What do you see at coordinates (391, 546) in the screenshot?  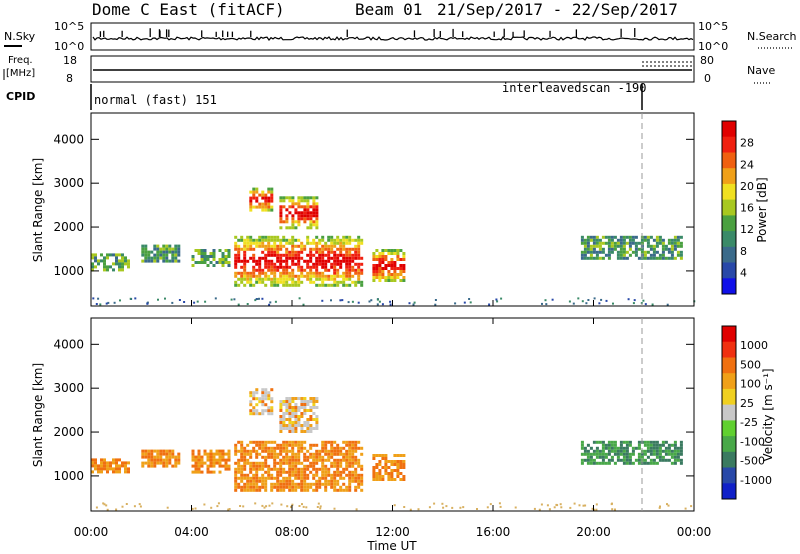 I see `x-axis-label: Time UT` at bounding box center [391, 546].